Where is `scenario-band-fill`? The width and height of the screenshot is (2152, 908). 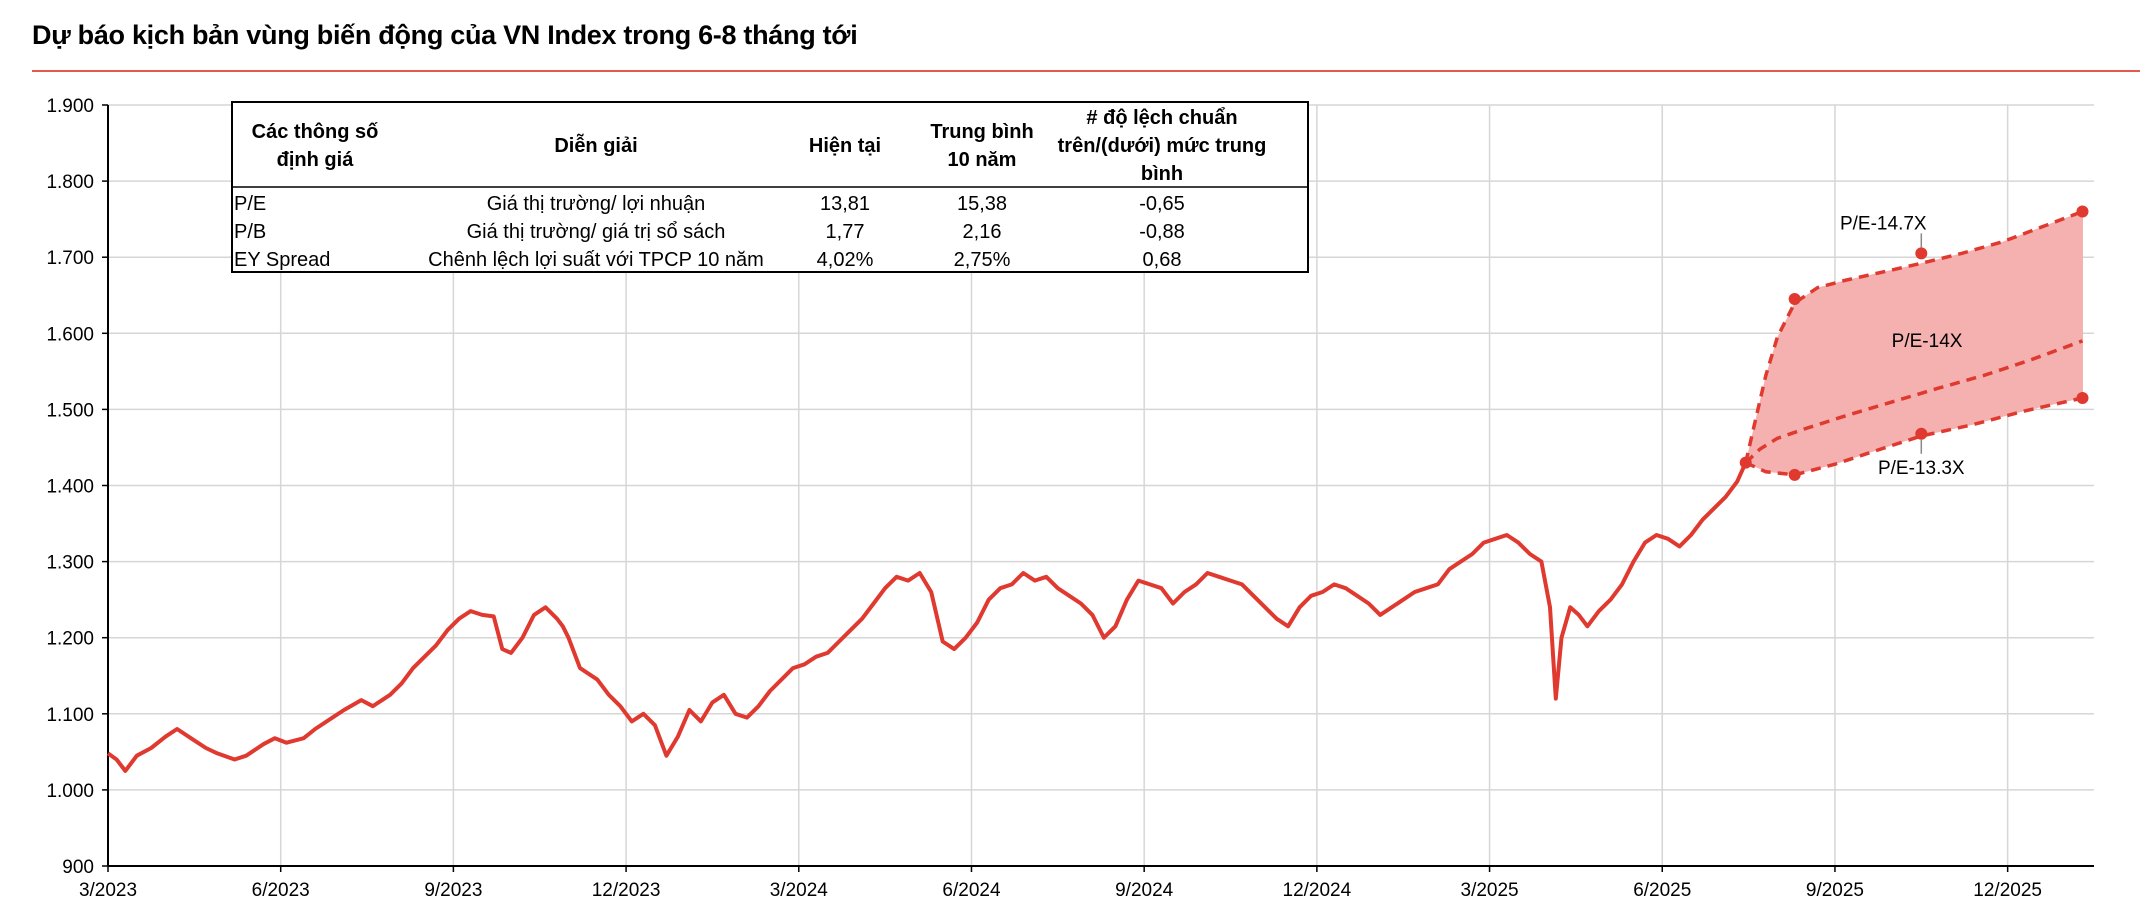 scenario-band-fill is located at coordinates (1914, 343).